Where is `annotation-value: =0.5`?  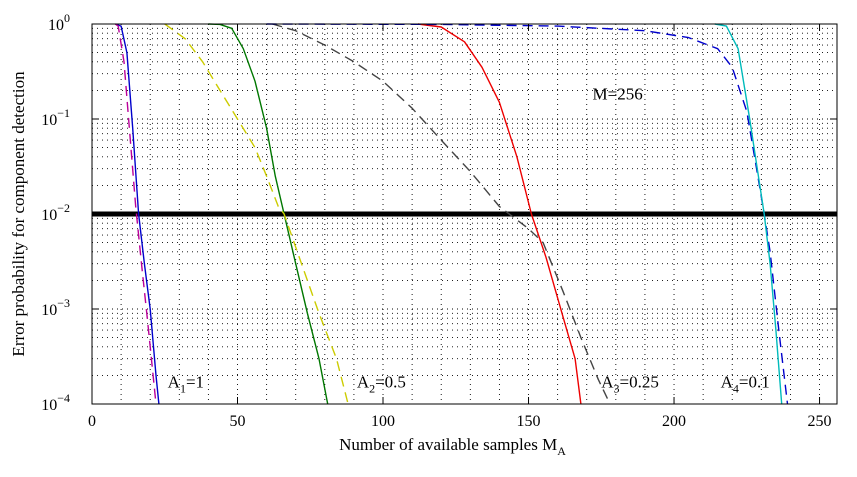
annotation-value: =0.5 is located at coordinates (390, 381).